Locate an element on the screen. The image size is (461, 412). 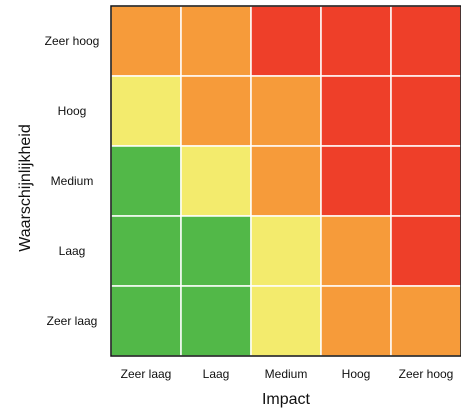
y-tick-labels: Zeer hoog Hoog Medium Laag Zeer laag is located at coordinates (72, 181).